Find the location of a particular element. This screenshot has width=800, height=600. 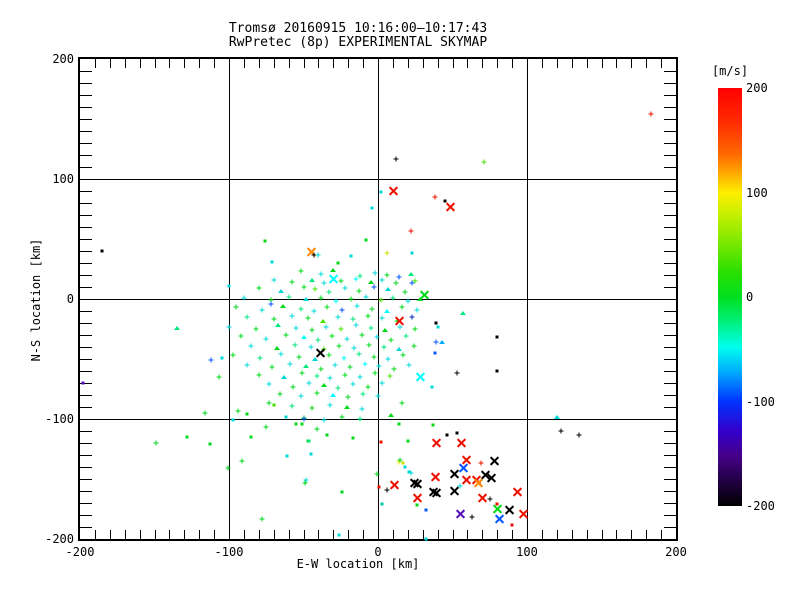

x-axis-title: E-W location [km] is located at coordinates (358, 564).